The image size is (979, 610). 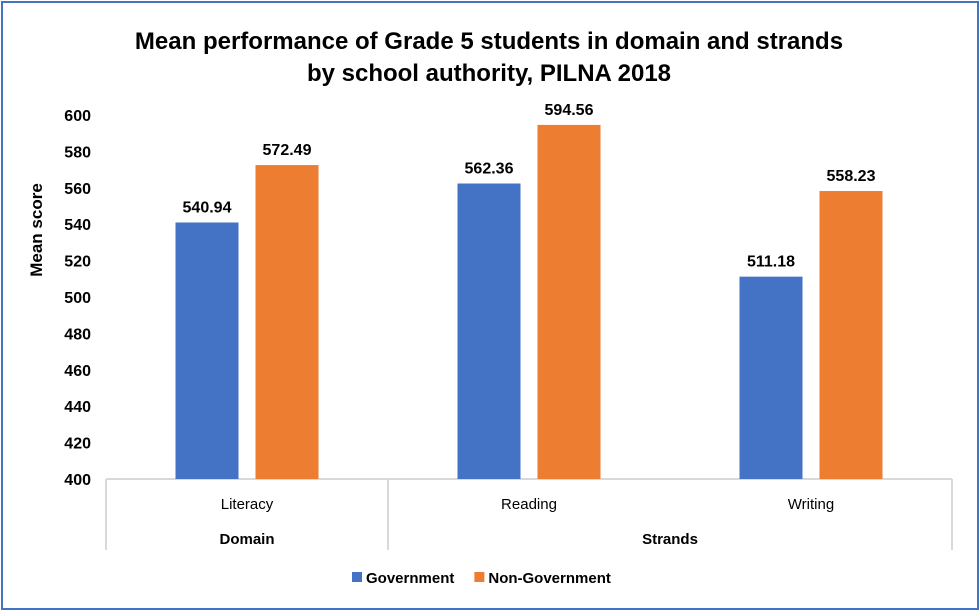 I want to click on y-axis-label: Mean score, so click(x=36, y=230).